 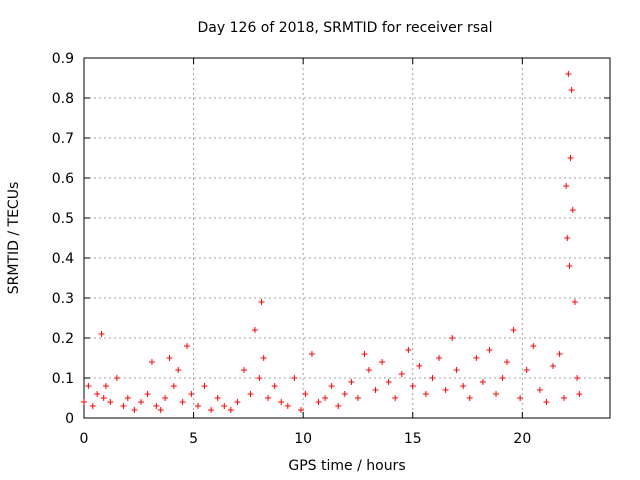 What do you see at coordinates (63, 379) in the screenshot?
I see `y-tick-label: 0.1` at bounding box center [63, 379].